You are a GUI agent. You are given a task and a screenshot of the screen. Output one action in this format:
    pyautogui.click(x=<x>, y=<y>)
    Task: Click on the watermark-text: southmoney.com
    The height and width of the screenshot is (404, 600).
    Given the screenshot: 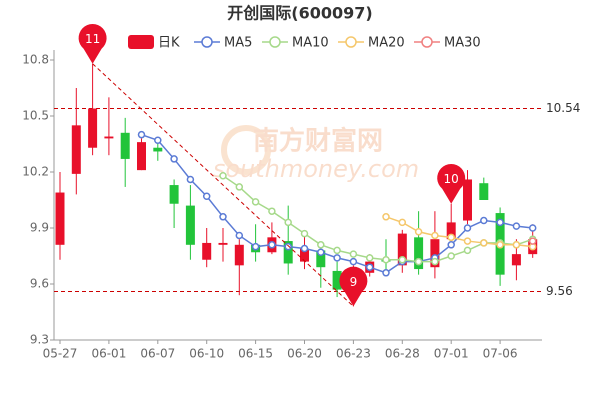 What is the action you would take?
    pyautogui.click(x=316, y=169)
    